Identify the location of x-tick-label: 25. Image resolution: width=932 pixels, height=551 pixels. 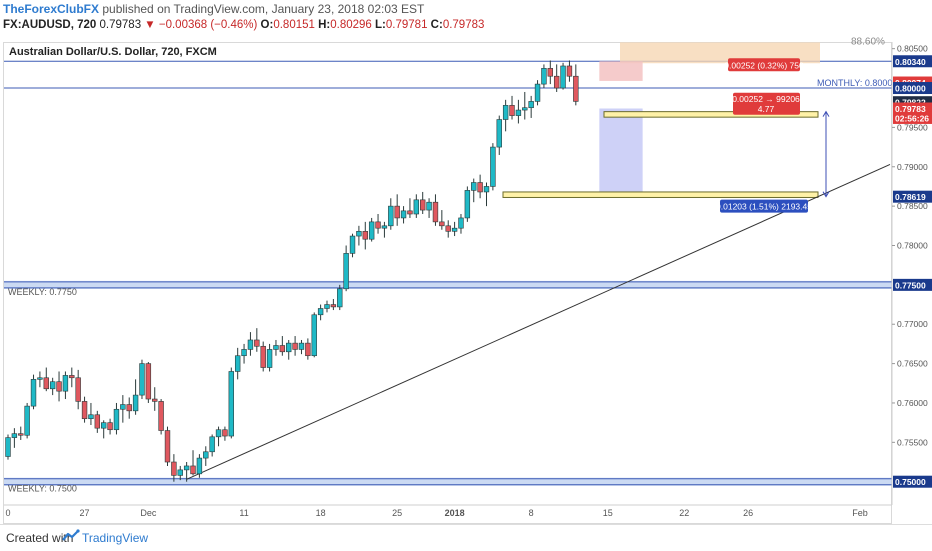
(397, 513).